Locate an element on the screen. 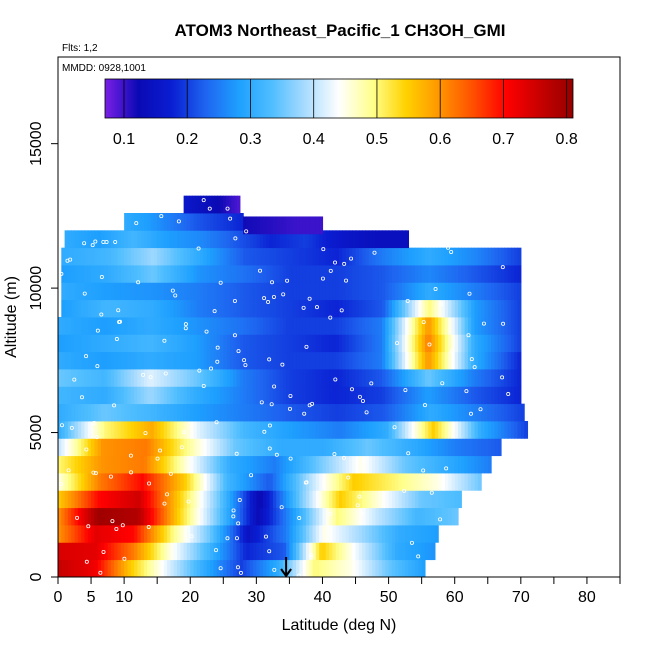 The height and width of the screenshot is (650, 650). x-tick-label: 0 is located at coordinates (58, 597).